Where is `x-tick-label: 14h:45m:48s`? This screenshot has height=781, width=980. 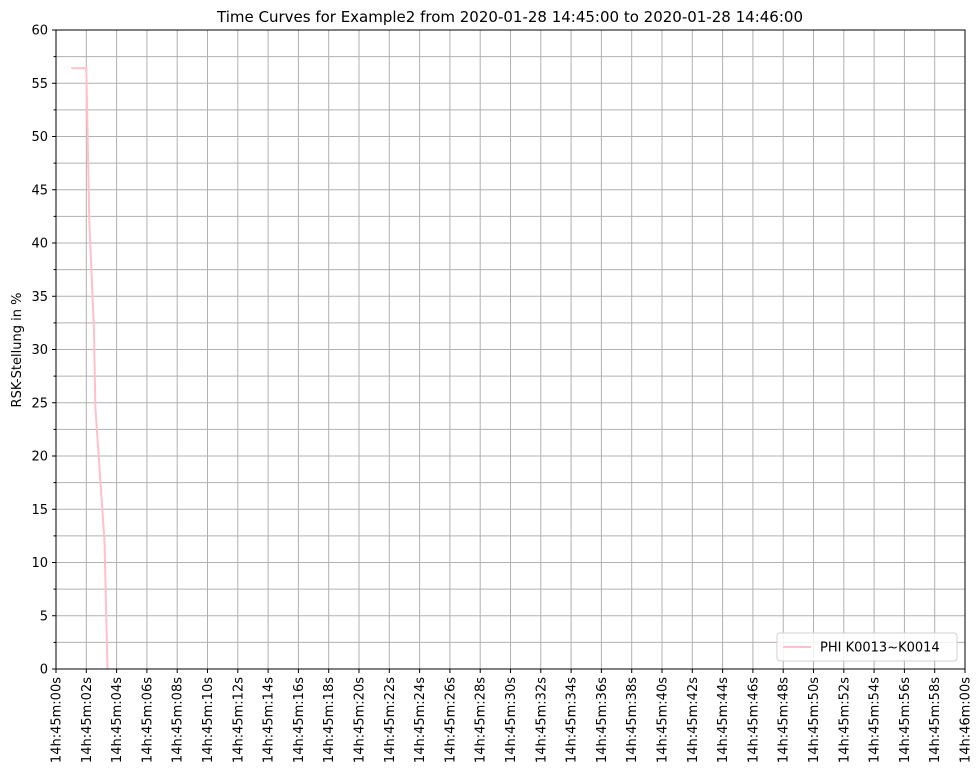
x-tick-label: 14h:45m:48s is located at coordinates (784, 720).